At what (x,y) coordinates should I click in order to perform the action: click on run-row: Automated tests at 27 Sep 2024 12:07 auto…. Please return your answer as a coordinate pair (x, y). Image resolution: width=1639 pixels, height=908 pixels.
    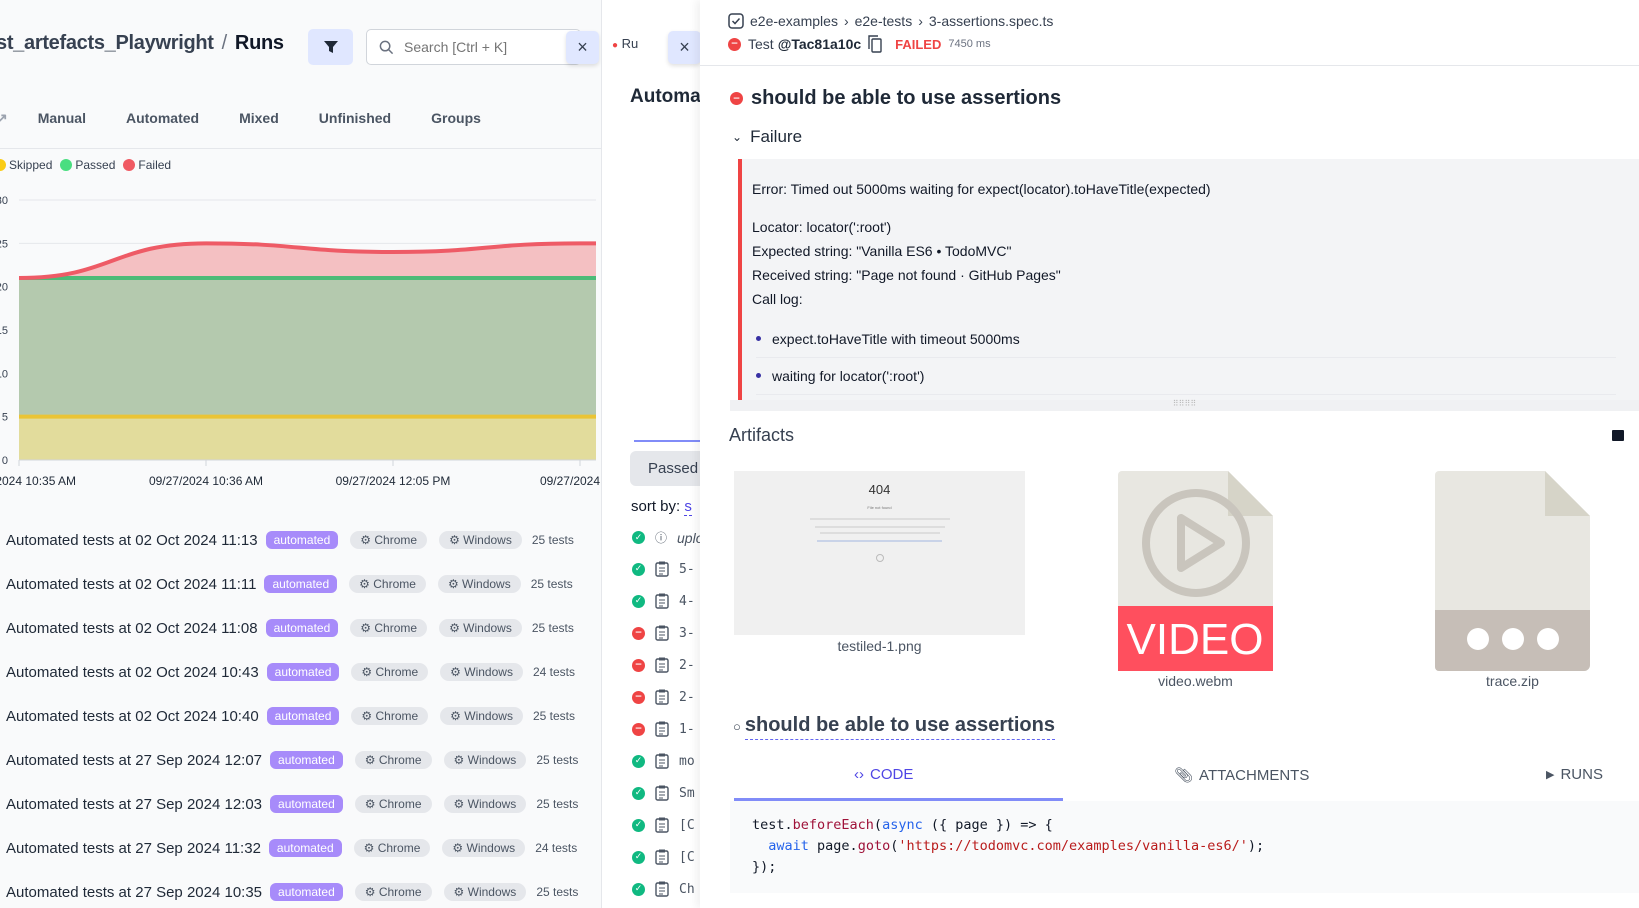
    Looking at the image, I should click on (292, 760).